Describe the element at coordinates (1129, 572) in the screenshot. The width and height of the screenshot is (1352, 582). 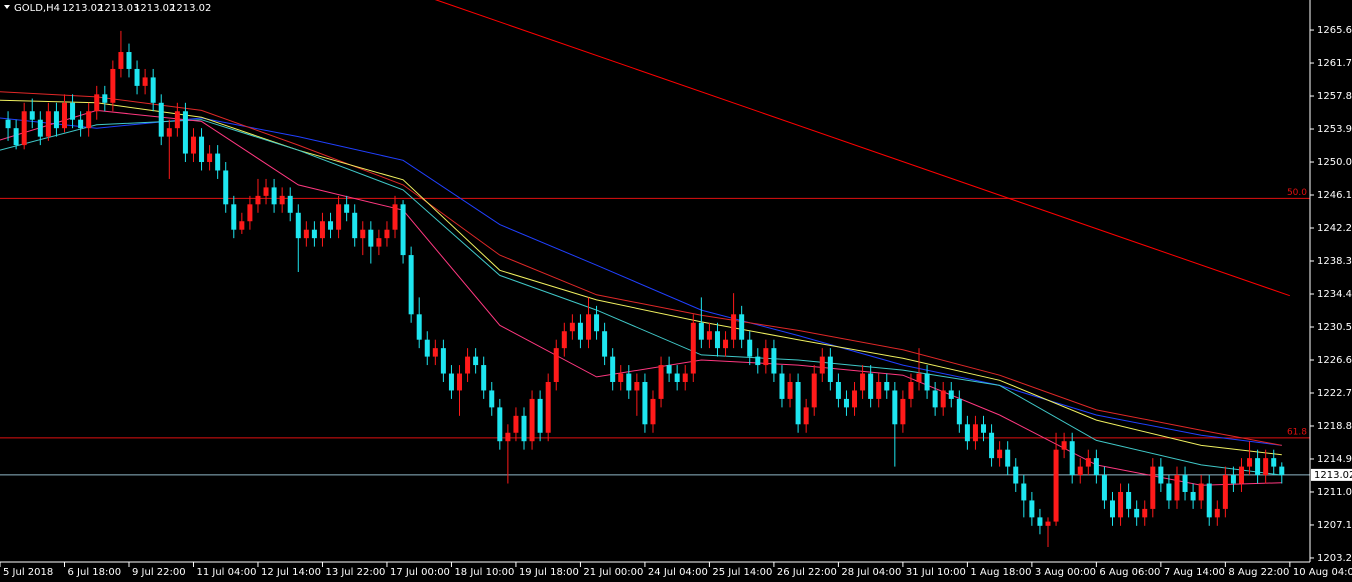
I see `x-tick-label: 6 Aug 06:00` at that location.